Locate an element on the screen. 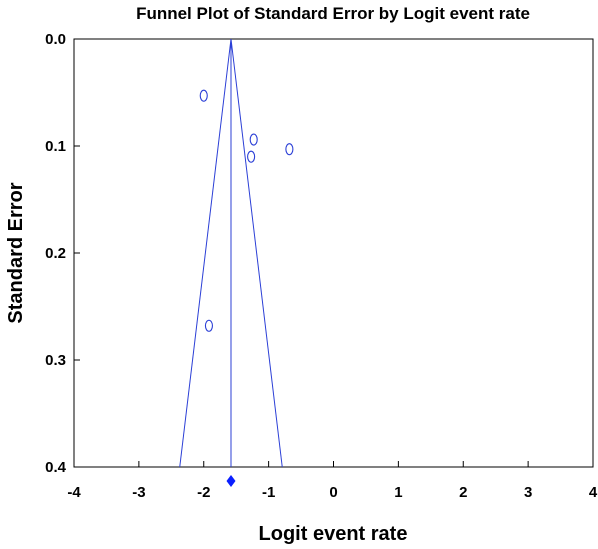 This screenshot has height=549, width=598. y-tick-label: 0.3 is located at coordinates (55, 360).